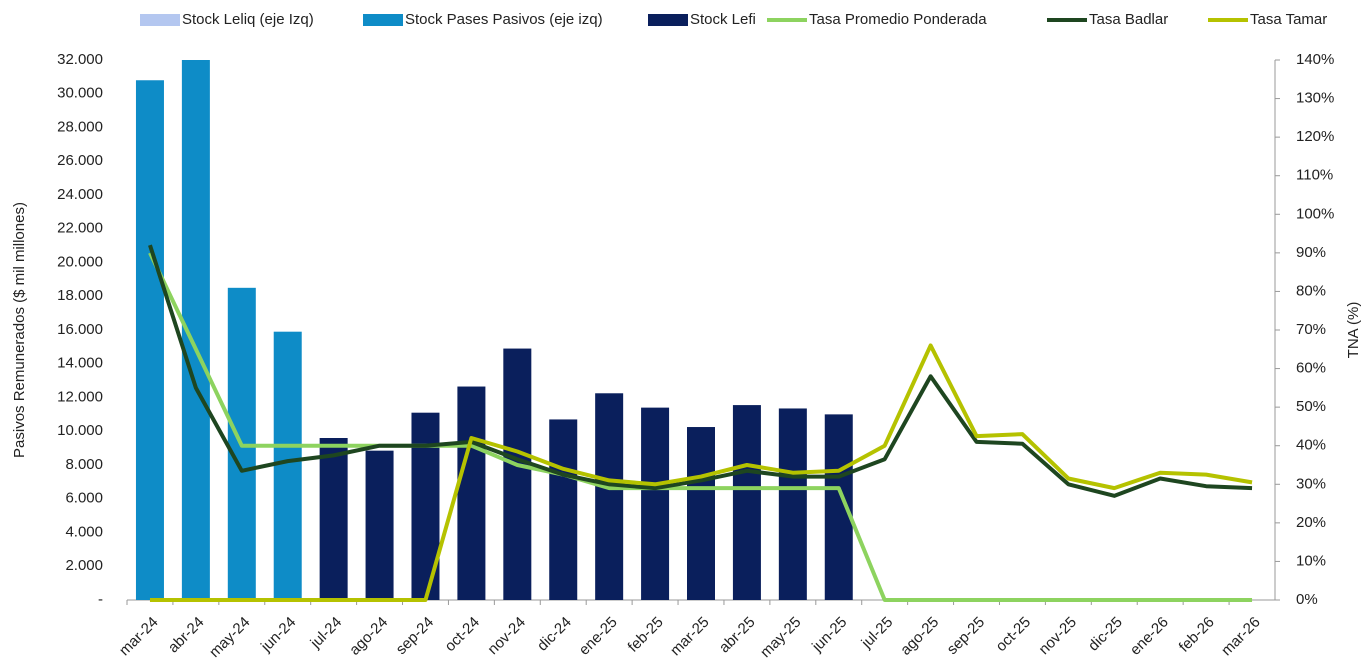 Image resolution: width=1365 pixels, height=668 pixels. I want to click on y-tick-label: 32.000, so click(80, 59).